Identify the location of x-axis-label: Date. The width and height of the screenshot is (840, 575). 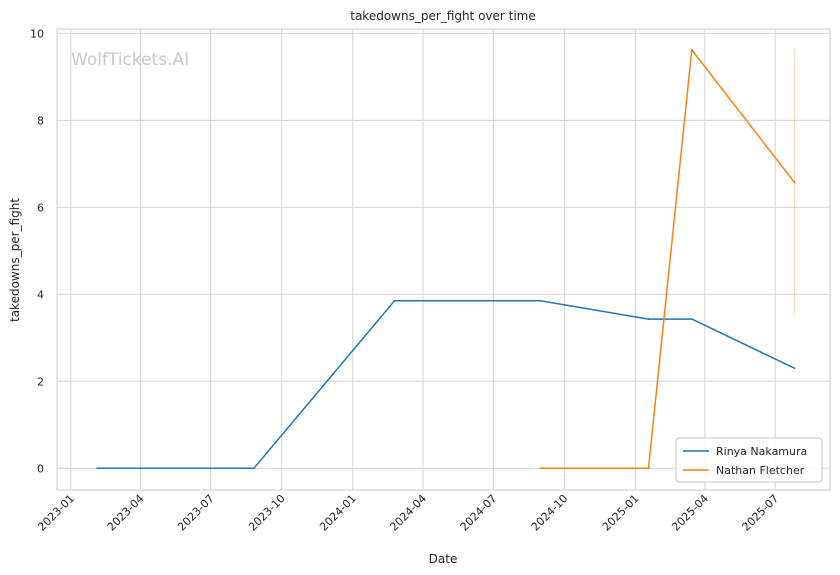
(443, 559).